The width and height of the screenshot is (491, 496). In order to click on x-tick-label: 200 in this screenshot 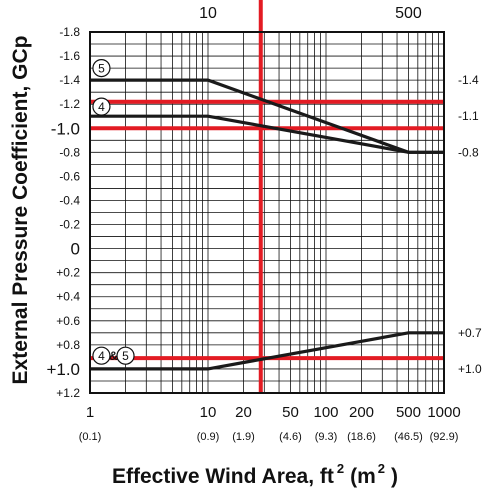, I will do `click(361, 412)`.